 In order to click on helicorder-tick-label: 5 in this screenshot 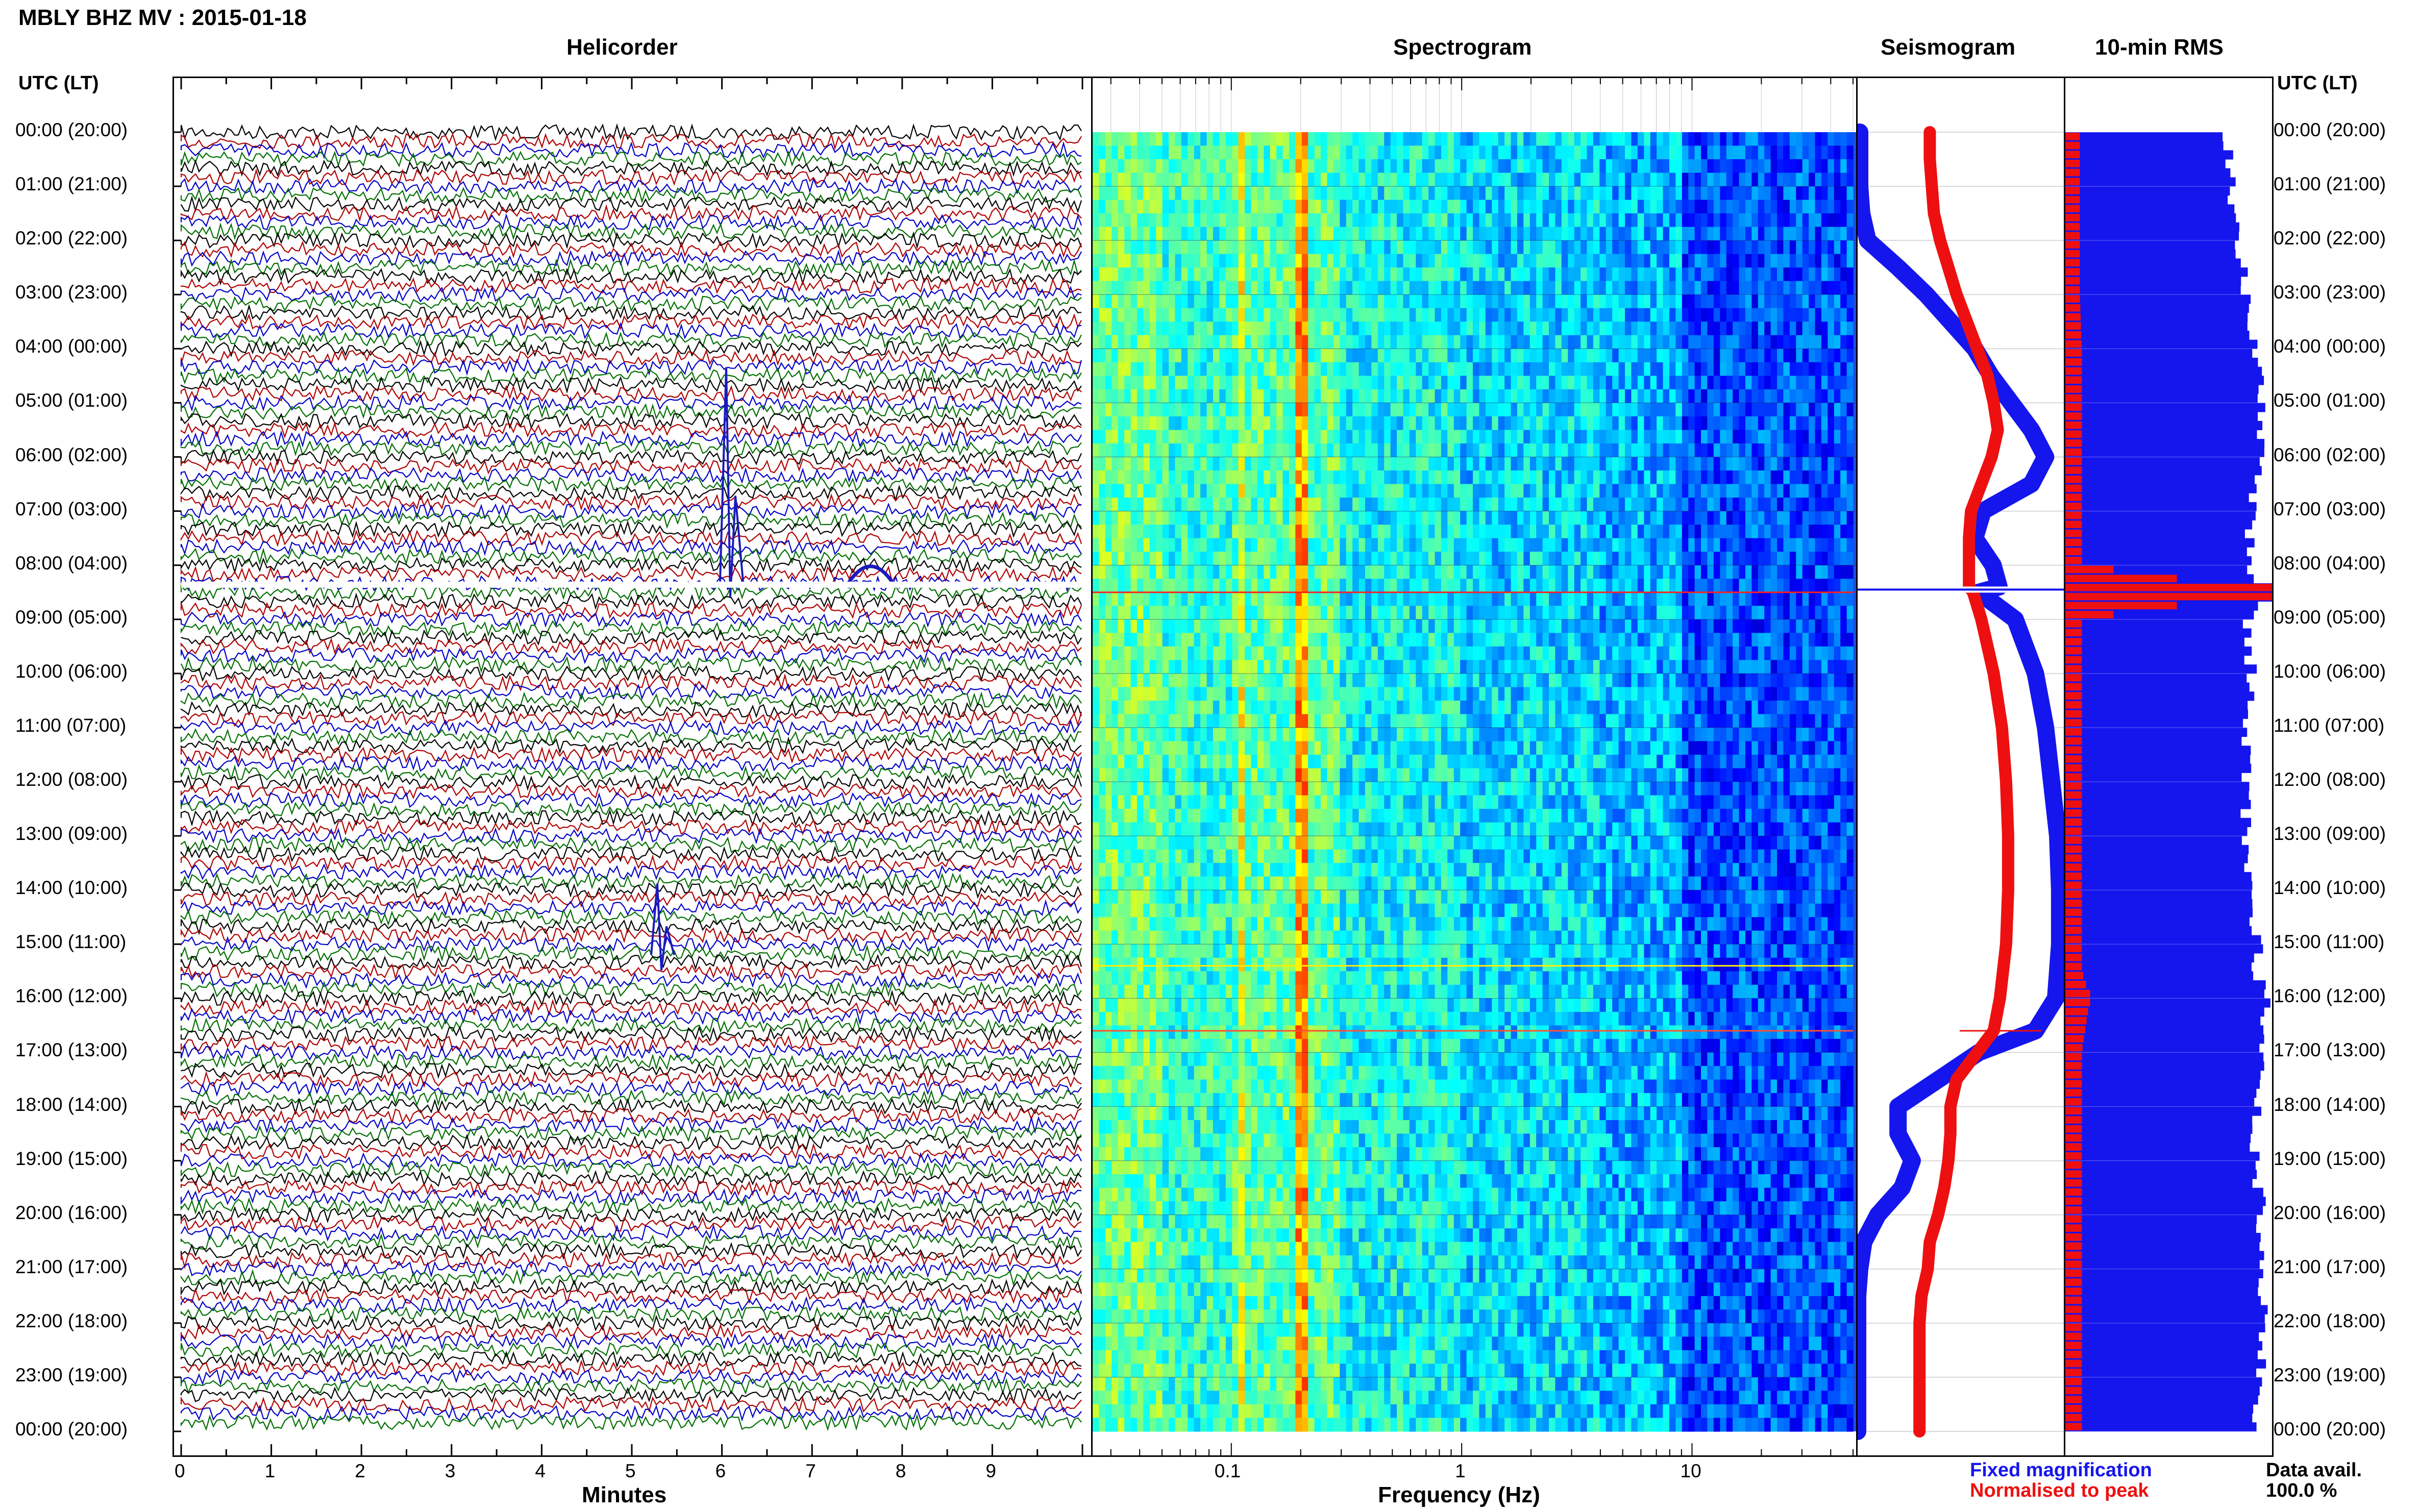, I will do `click(630, 1470)`.